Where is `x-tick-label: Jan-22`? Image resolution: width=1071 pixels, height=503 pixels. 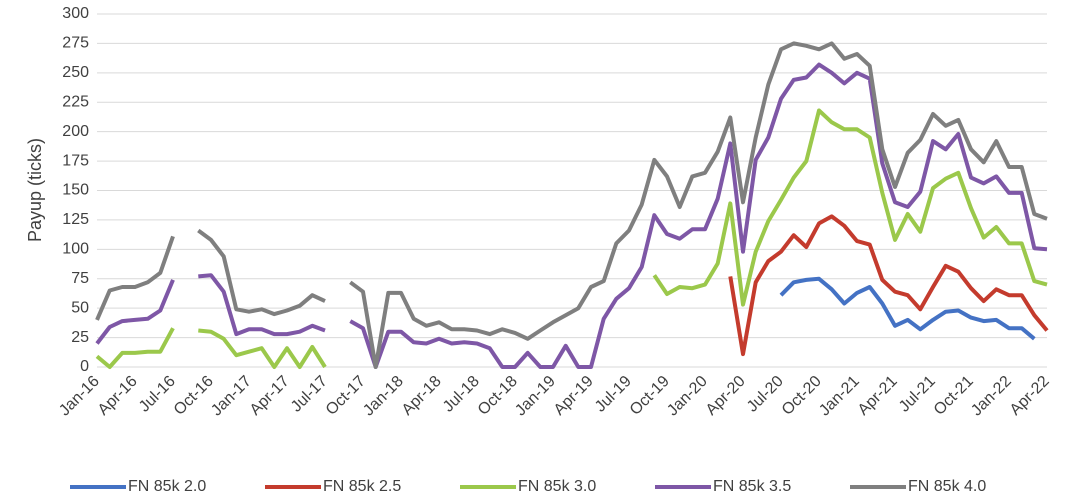
x-tick-label: Jan-22 is located at coordinates (991, 396).